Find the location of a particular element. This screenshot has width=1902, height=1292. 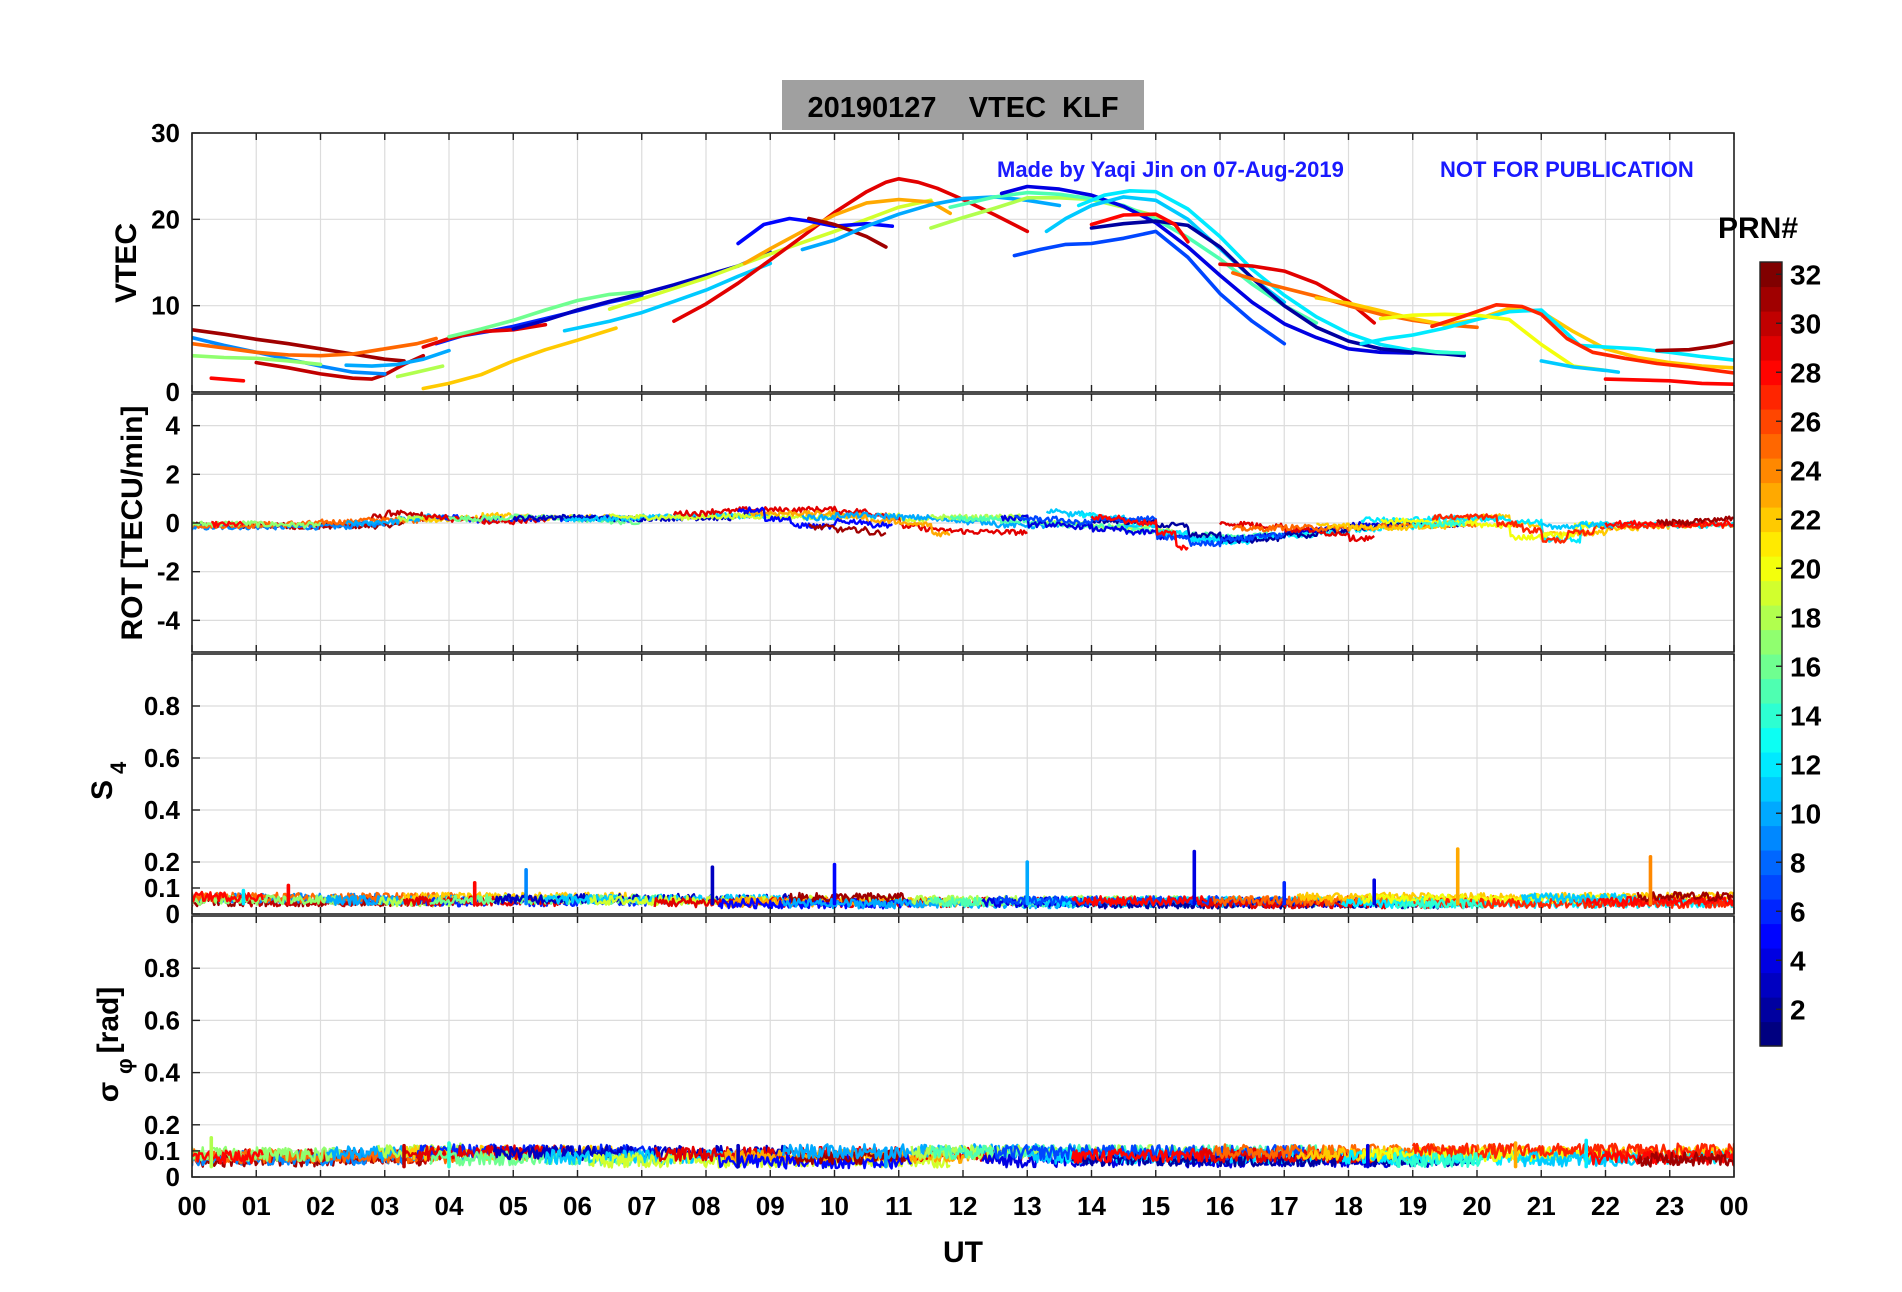

ytick-label-0-2: 20 is located at coordinates (165, 219).